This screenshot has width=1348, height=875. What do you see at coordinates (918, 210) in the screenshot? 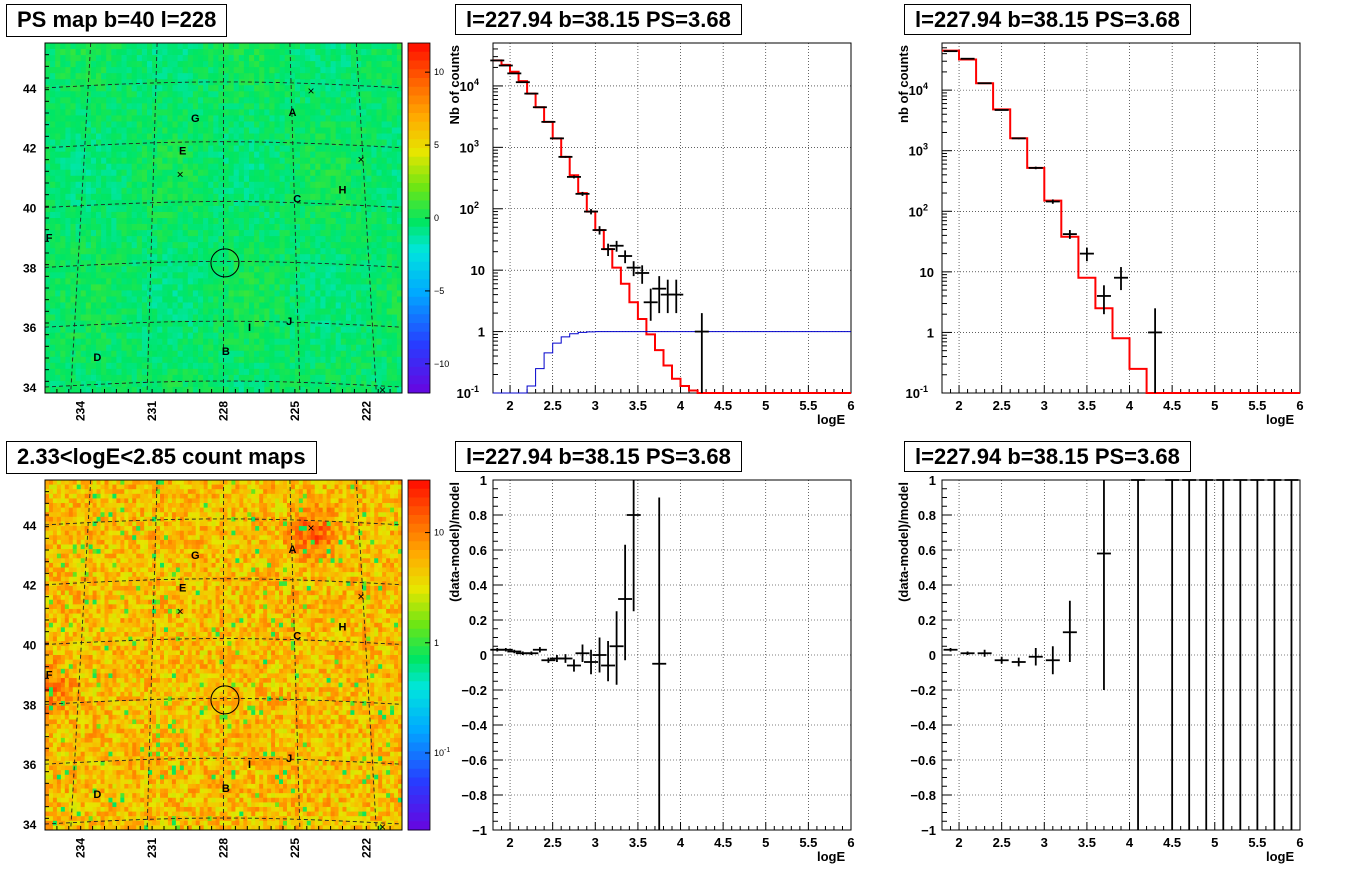
I see `y-tick-label: 10²` at bounding box center [918, 210].